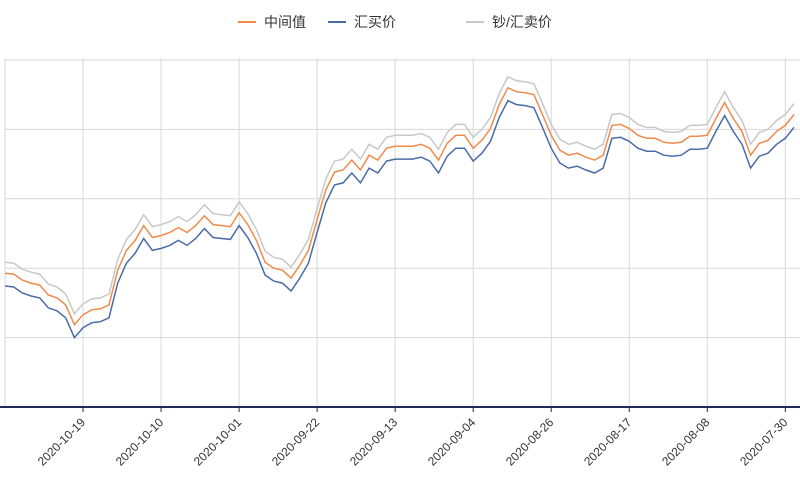 The image size is (800, 500). I want to click on x-tick-label: 2020-08-17, so click(608, 442).